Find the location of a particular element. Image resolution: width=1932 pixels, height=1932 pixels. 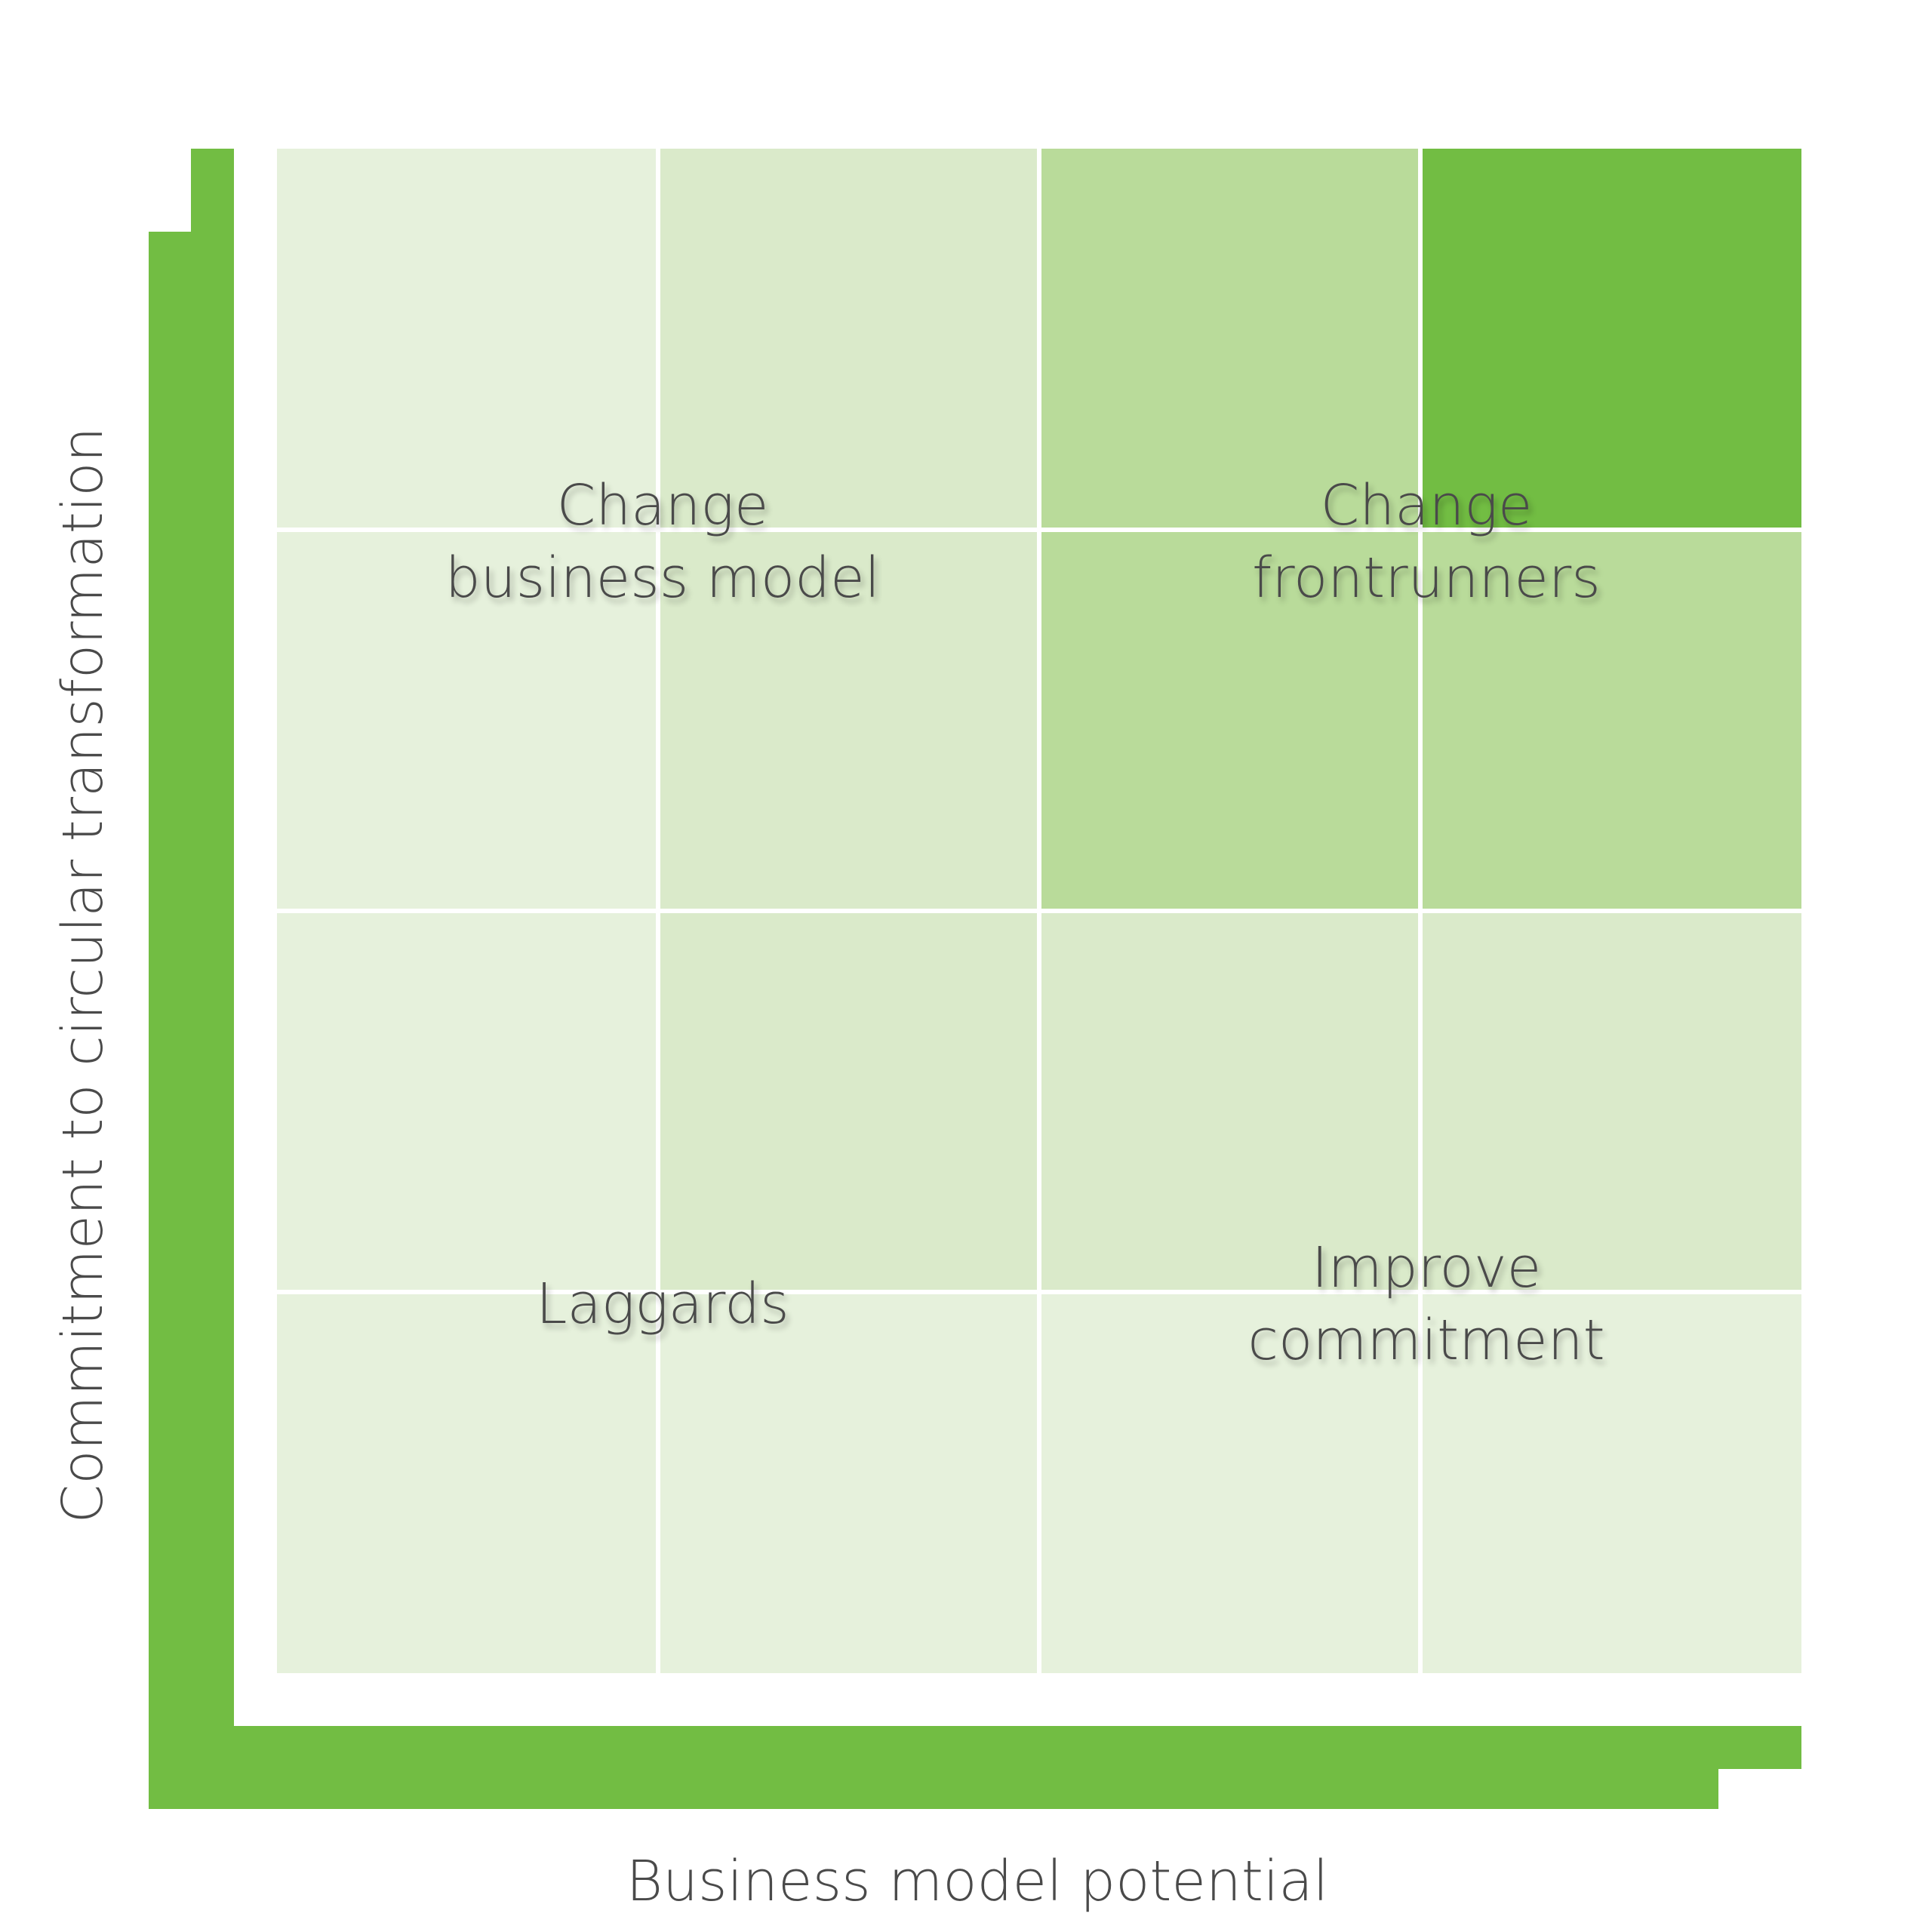

quadrant-label-line: Laggards is located at coordinates (662, 1304).